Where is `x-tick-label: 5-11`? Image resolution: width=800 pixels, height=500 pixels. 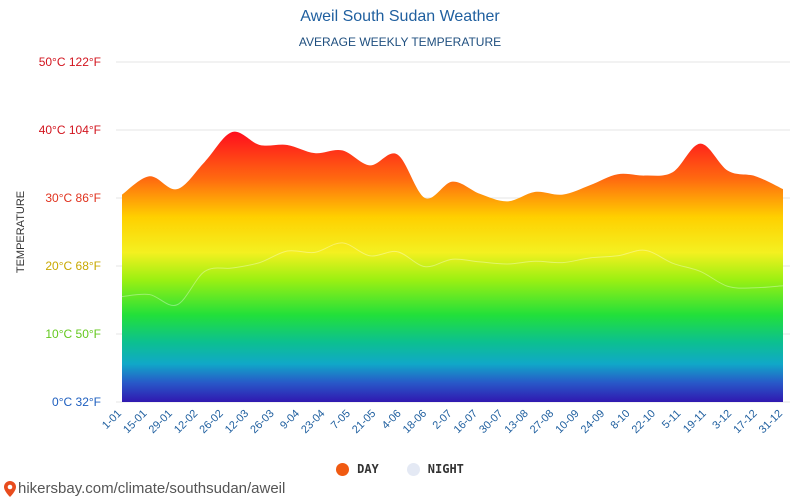
x-tick-label: 5-11 is located at coordinates (671, 419).